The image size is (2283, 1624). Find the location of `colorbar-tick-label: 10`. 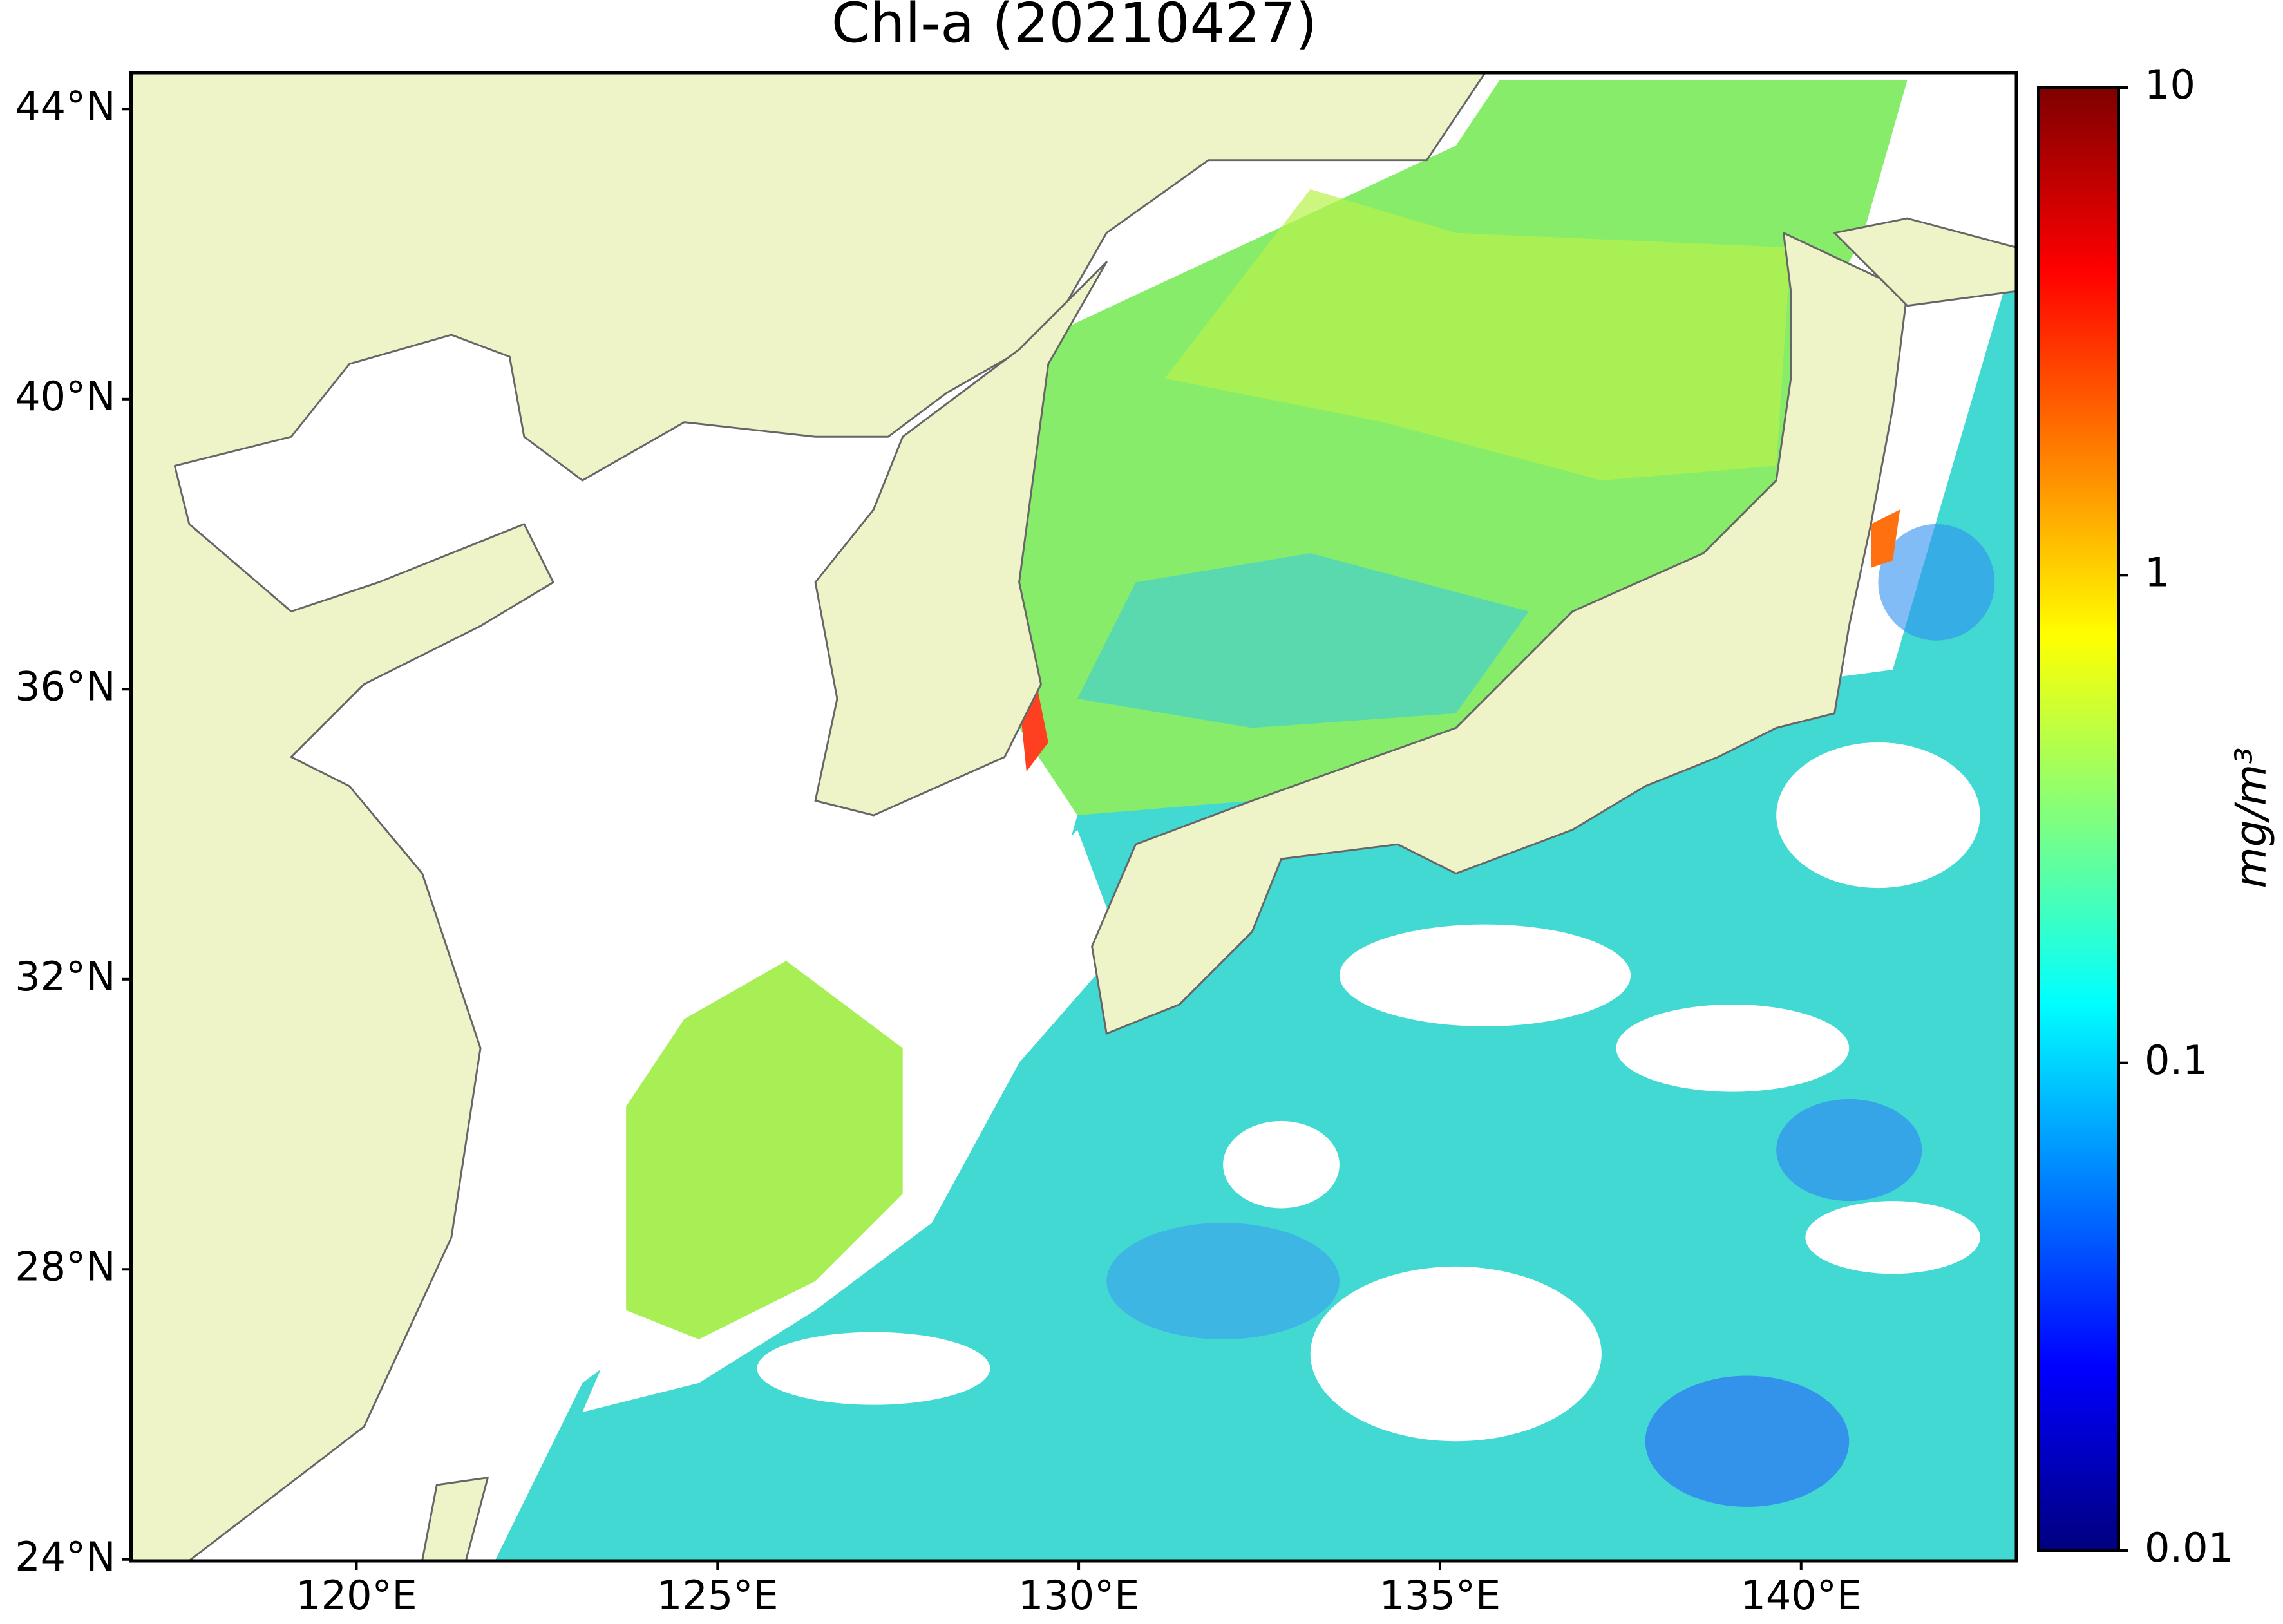

colorbar-tick-label: 10 is located at coordinates (2170, 85).